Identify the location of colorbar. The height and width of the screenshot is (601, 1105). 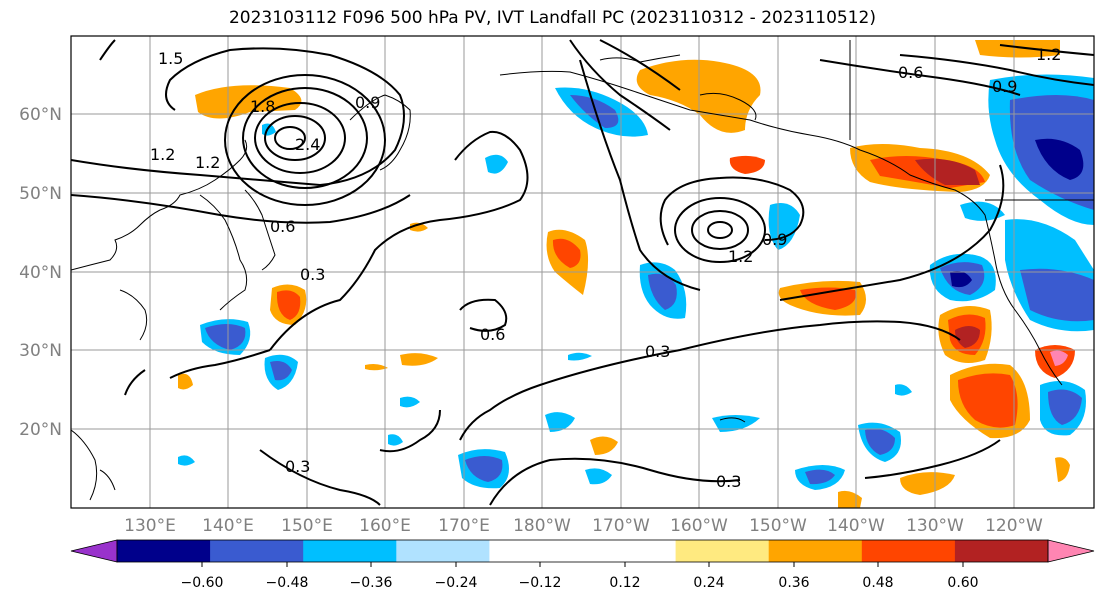
(582, 553).